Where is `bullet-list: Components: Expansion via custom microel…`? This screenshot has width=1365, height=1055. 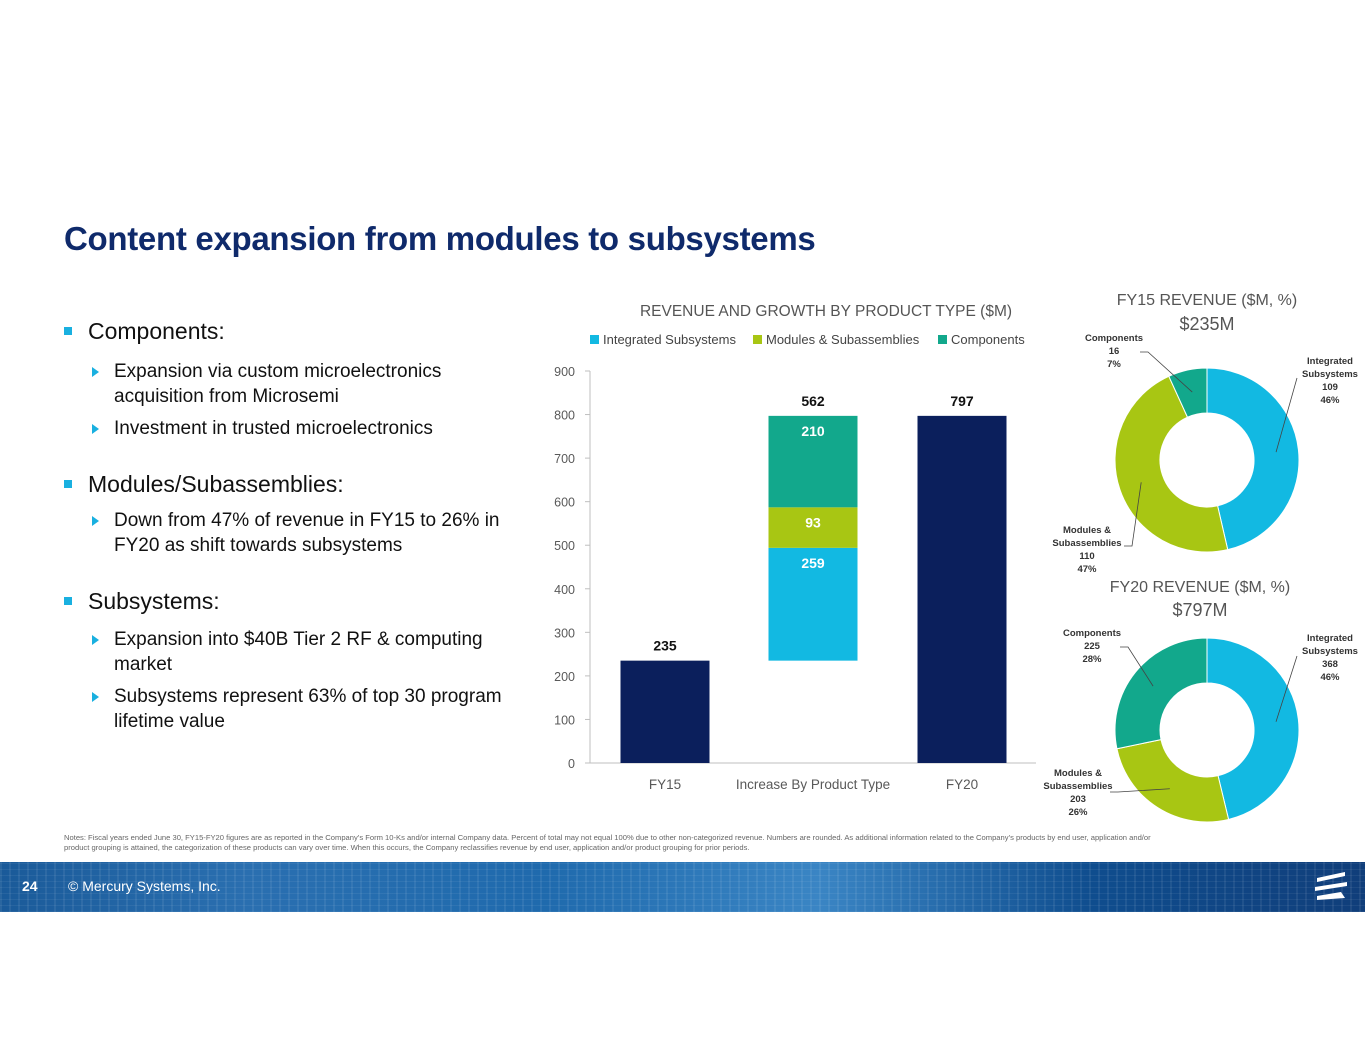
bullet-list: Components: Expansion via custom microel… is located at coordinates (299, 526).